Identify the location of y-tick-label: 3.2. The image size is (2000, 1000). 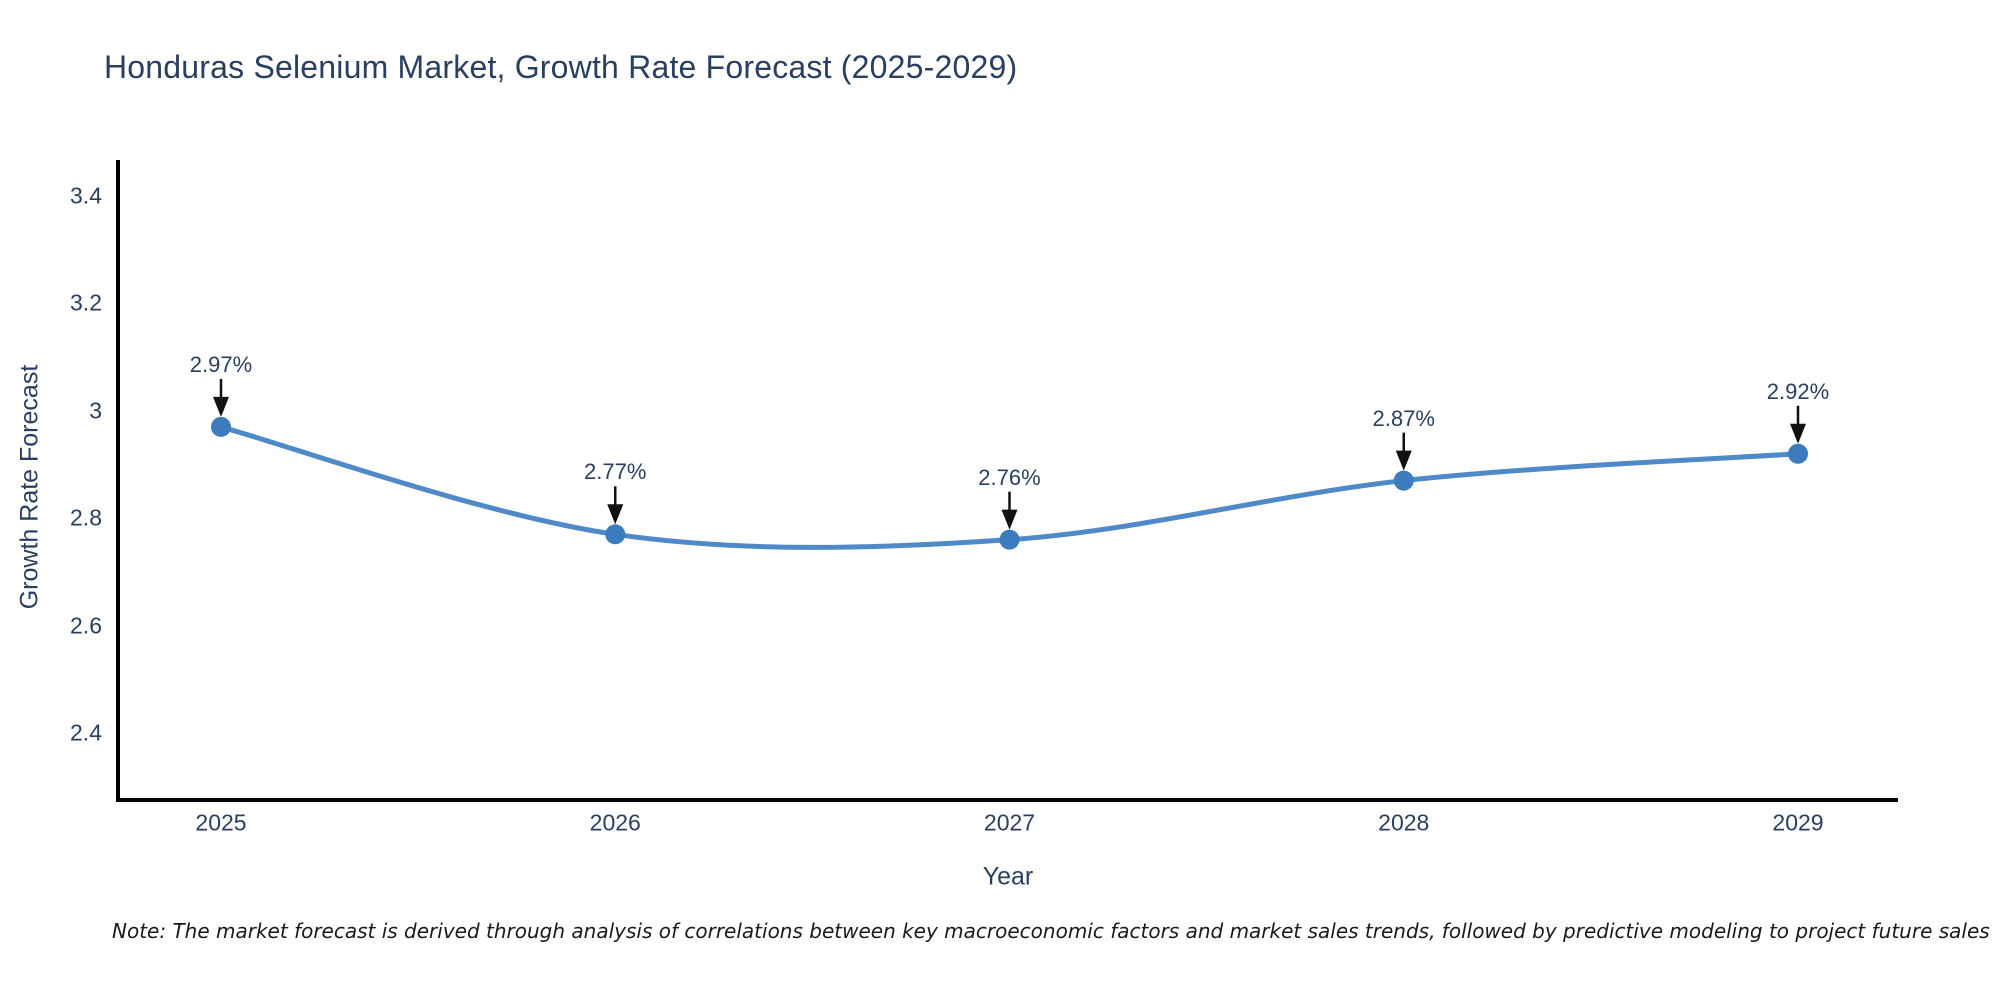
(86, 302).